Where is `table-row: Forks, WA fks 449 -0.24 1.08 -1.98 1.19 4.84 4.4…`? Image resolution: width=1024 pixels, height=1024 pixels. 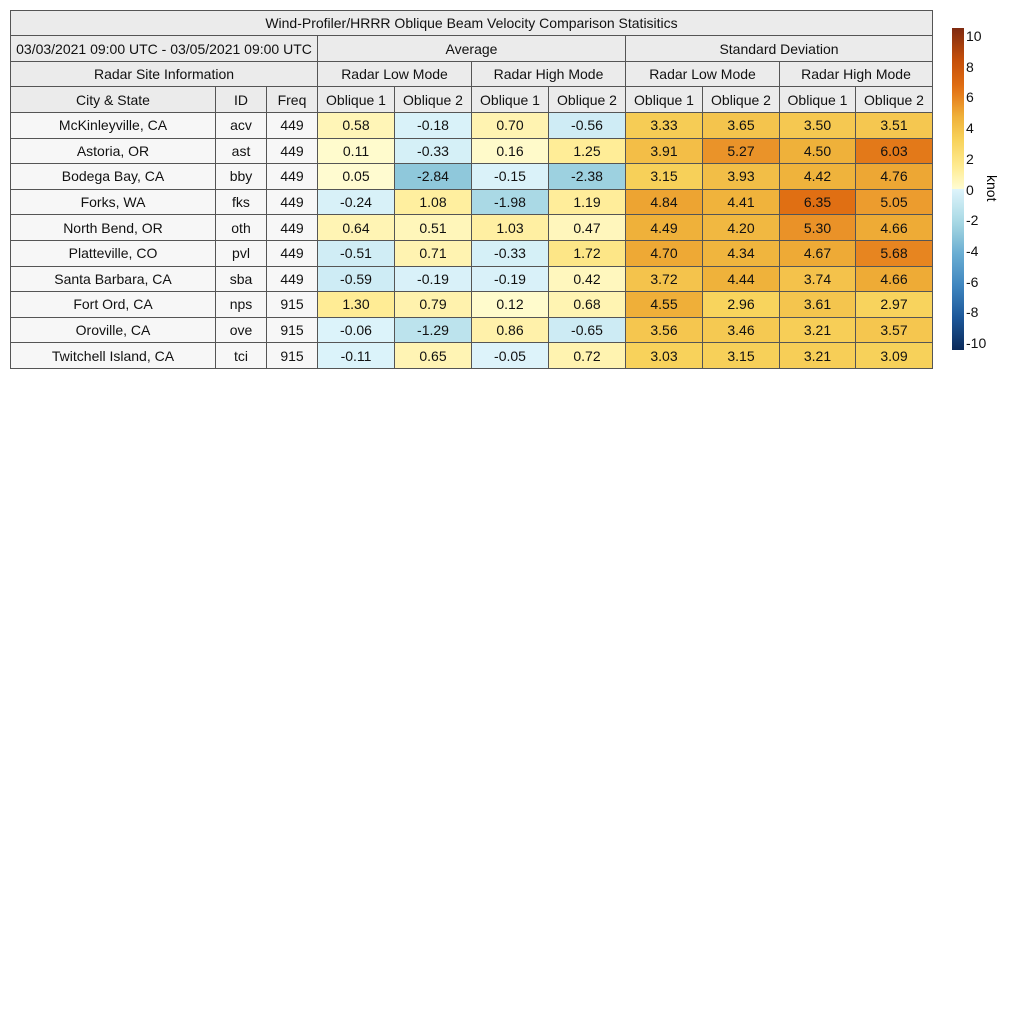
table-row: Forks, WA fks 449 -0.24 1.08 -1.98 1.19 4.84 4.4… is located at coordinates (471, 202).